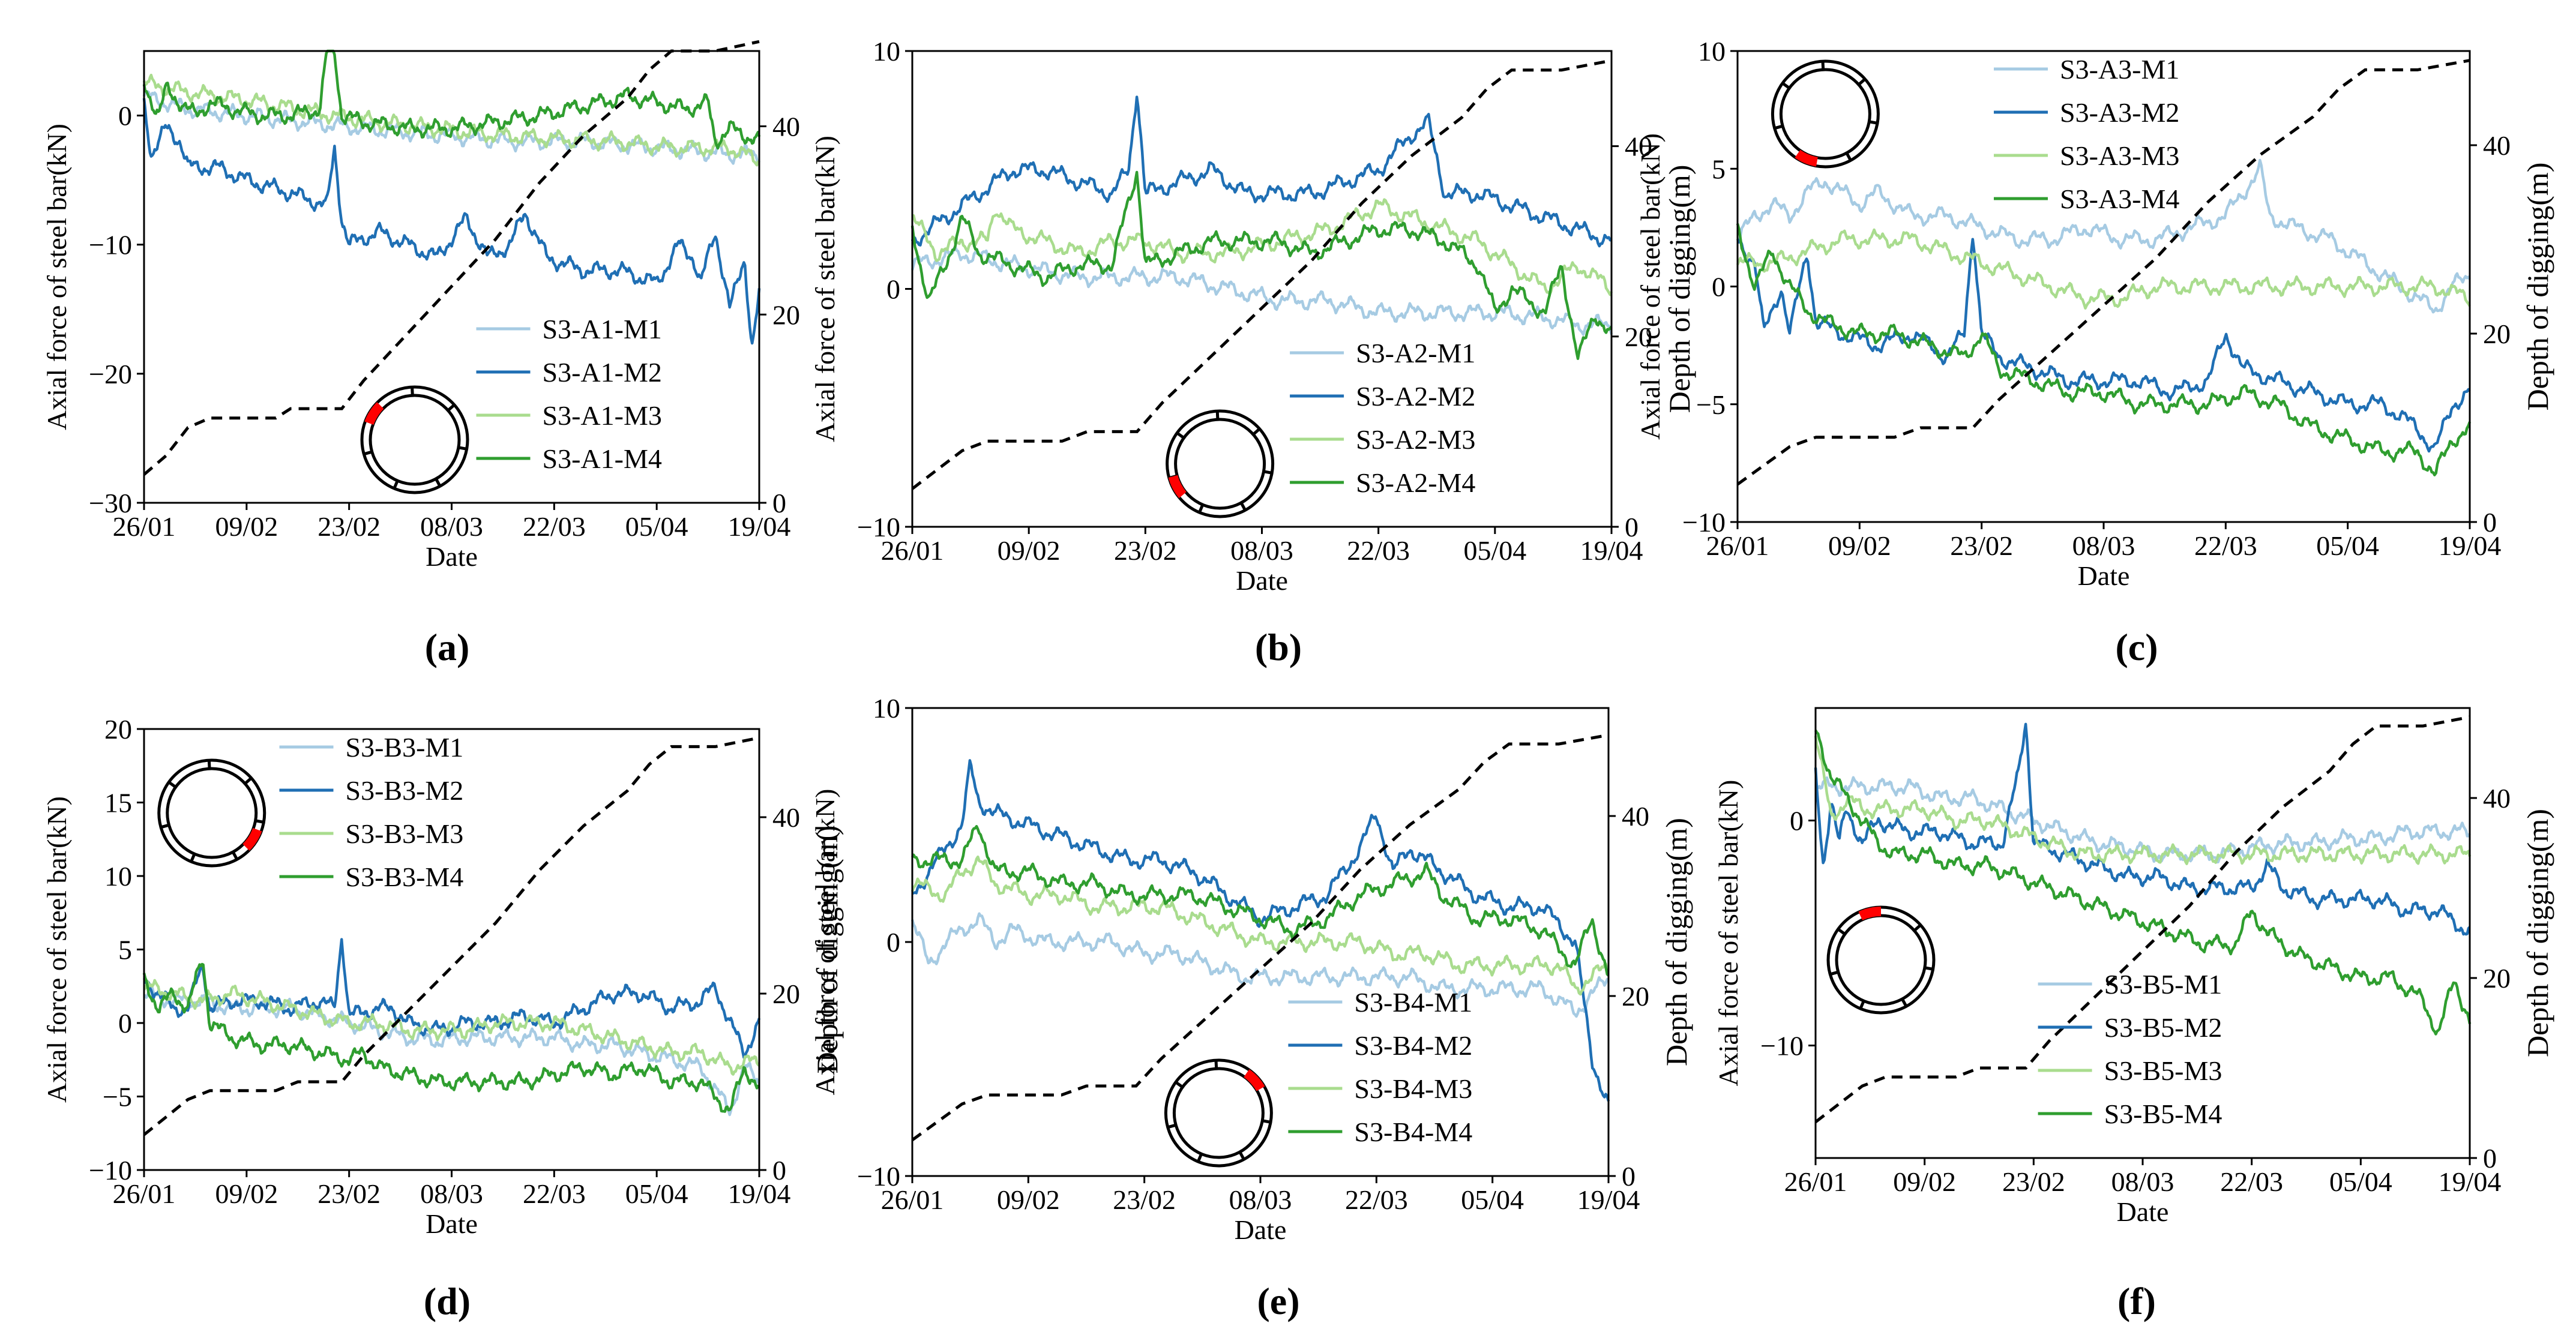 The width and height of the screenshot is (2576, 1335). What do you see at coordinates (2119, 69) in the screenshot?
I see `legend-entry: S3-A3-M1` at bounding box center [2119, 69].